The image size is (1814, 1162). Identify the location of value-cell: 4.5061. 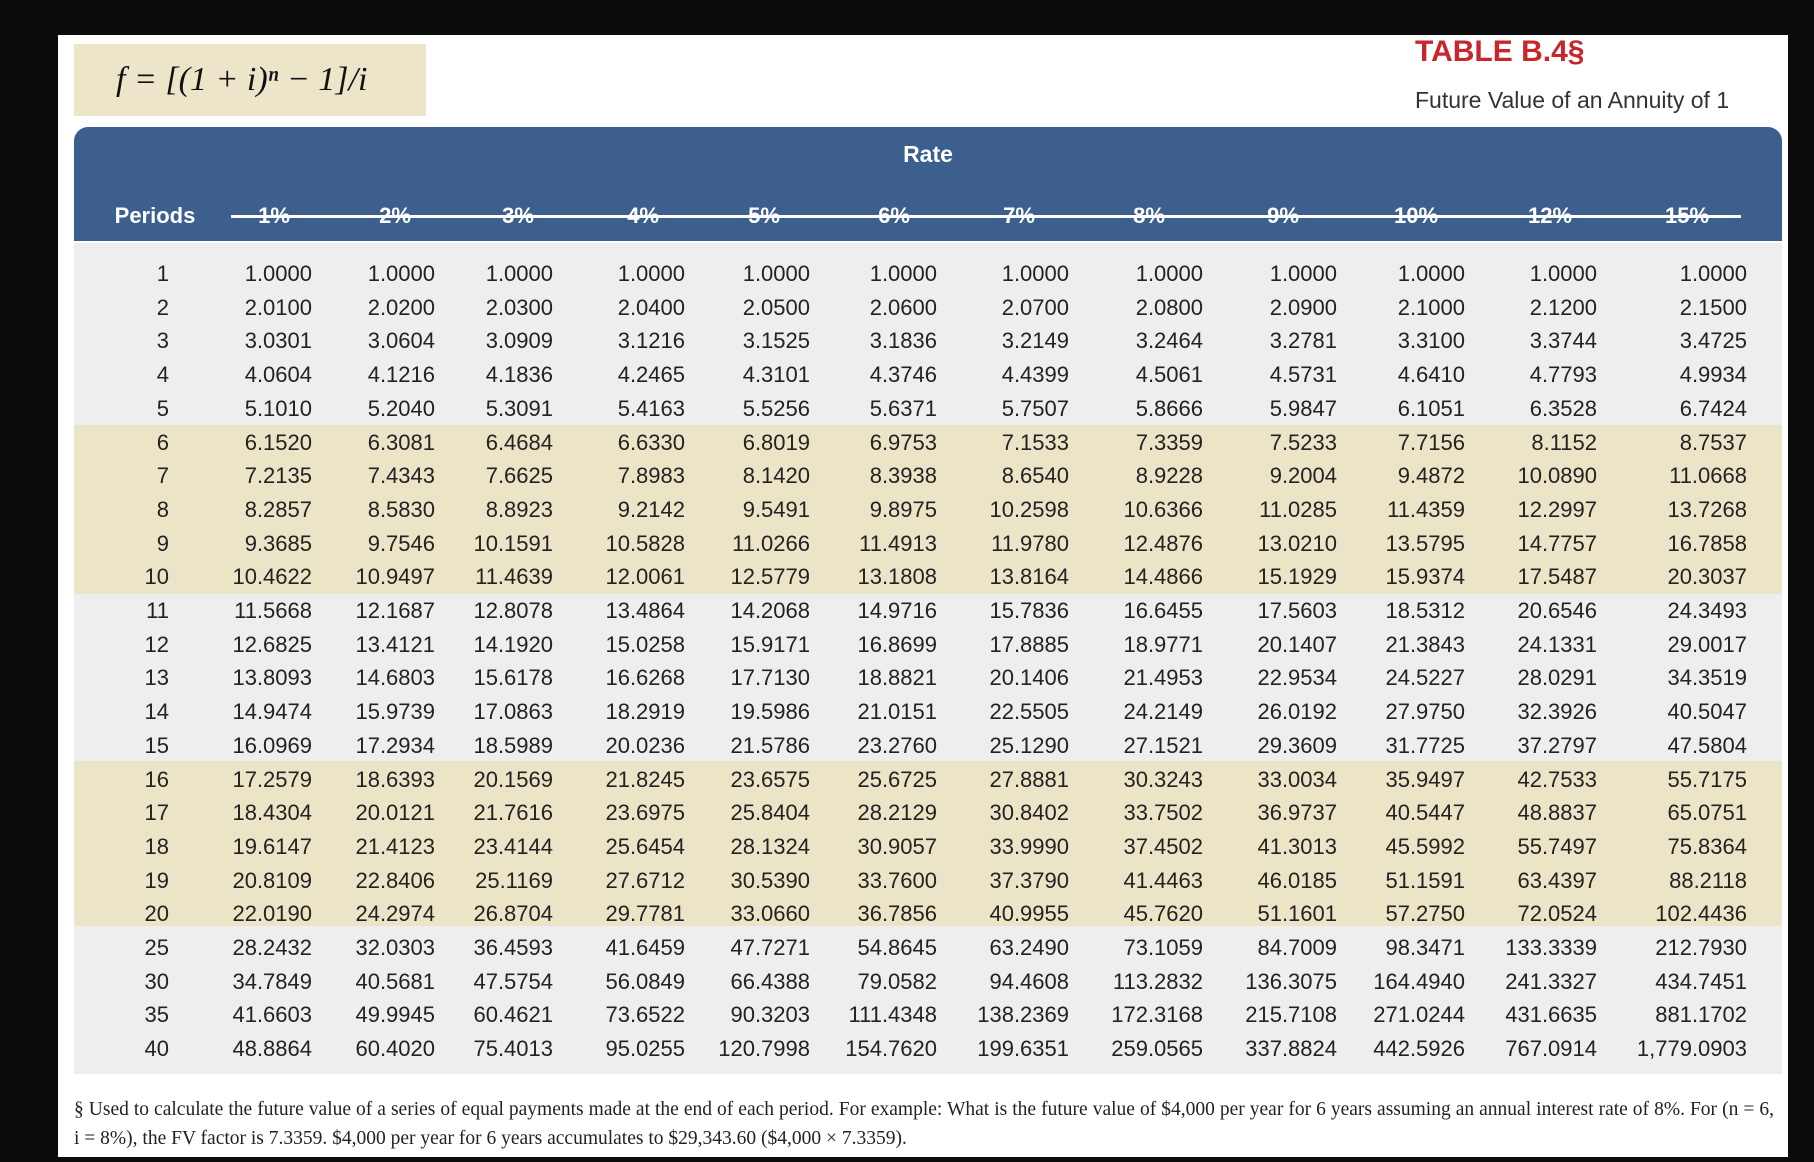
(1169, 375).